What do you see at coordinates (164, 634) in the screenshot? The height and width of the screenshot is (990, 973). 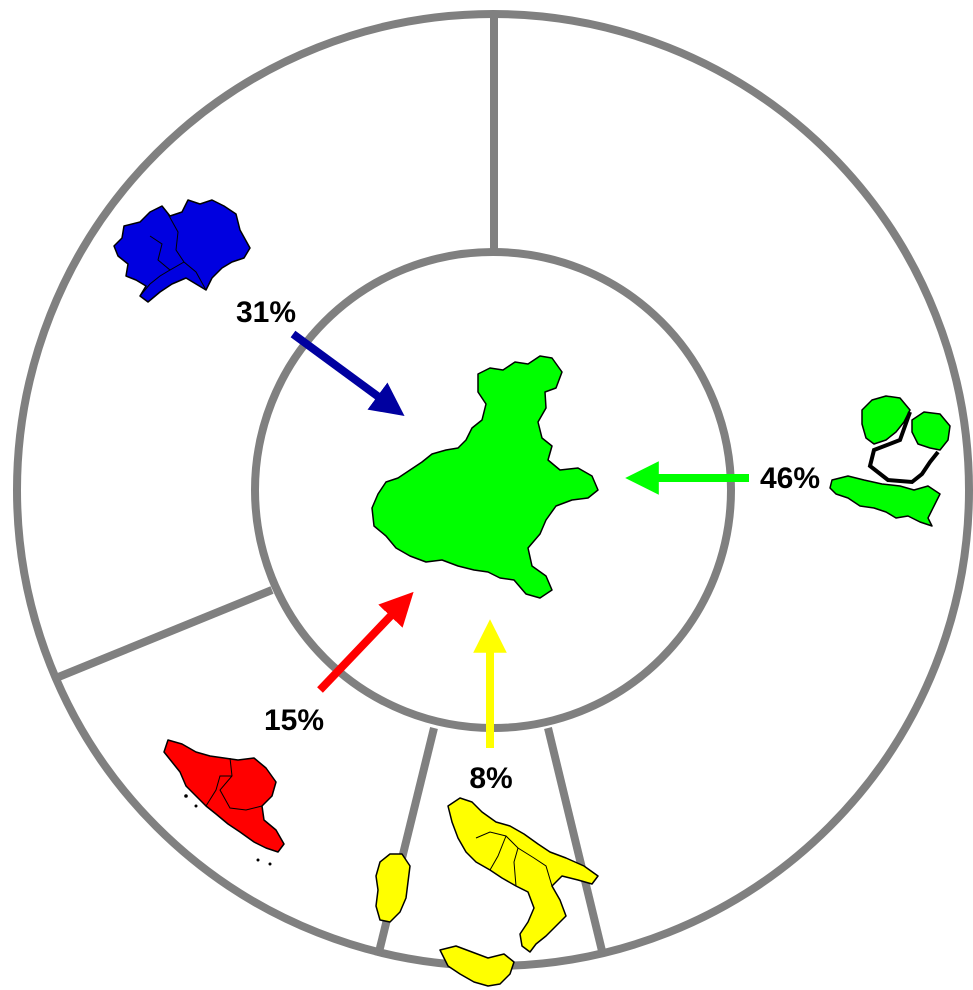 I see `divider-west` at bounding box center [164, 634].